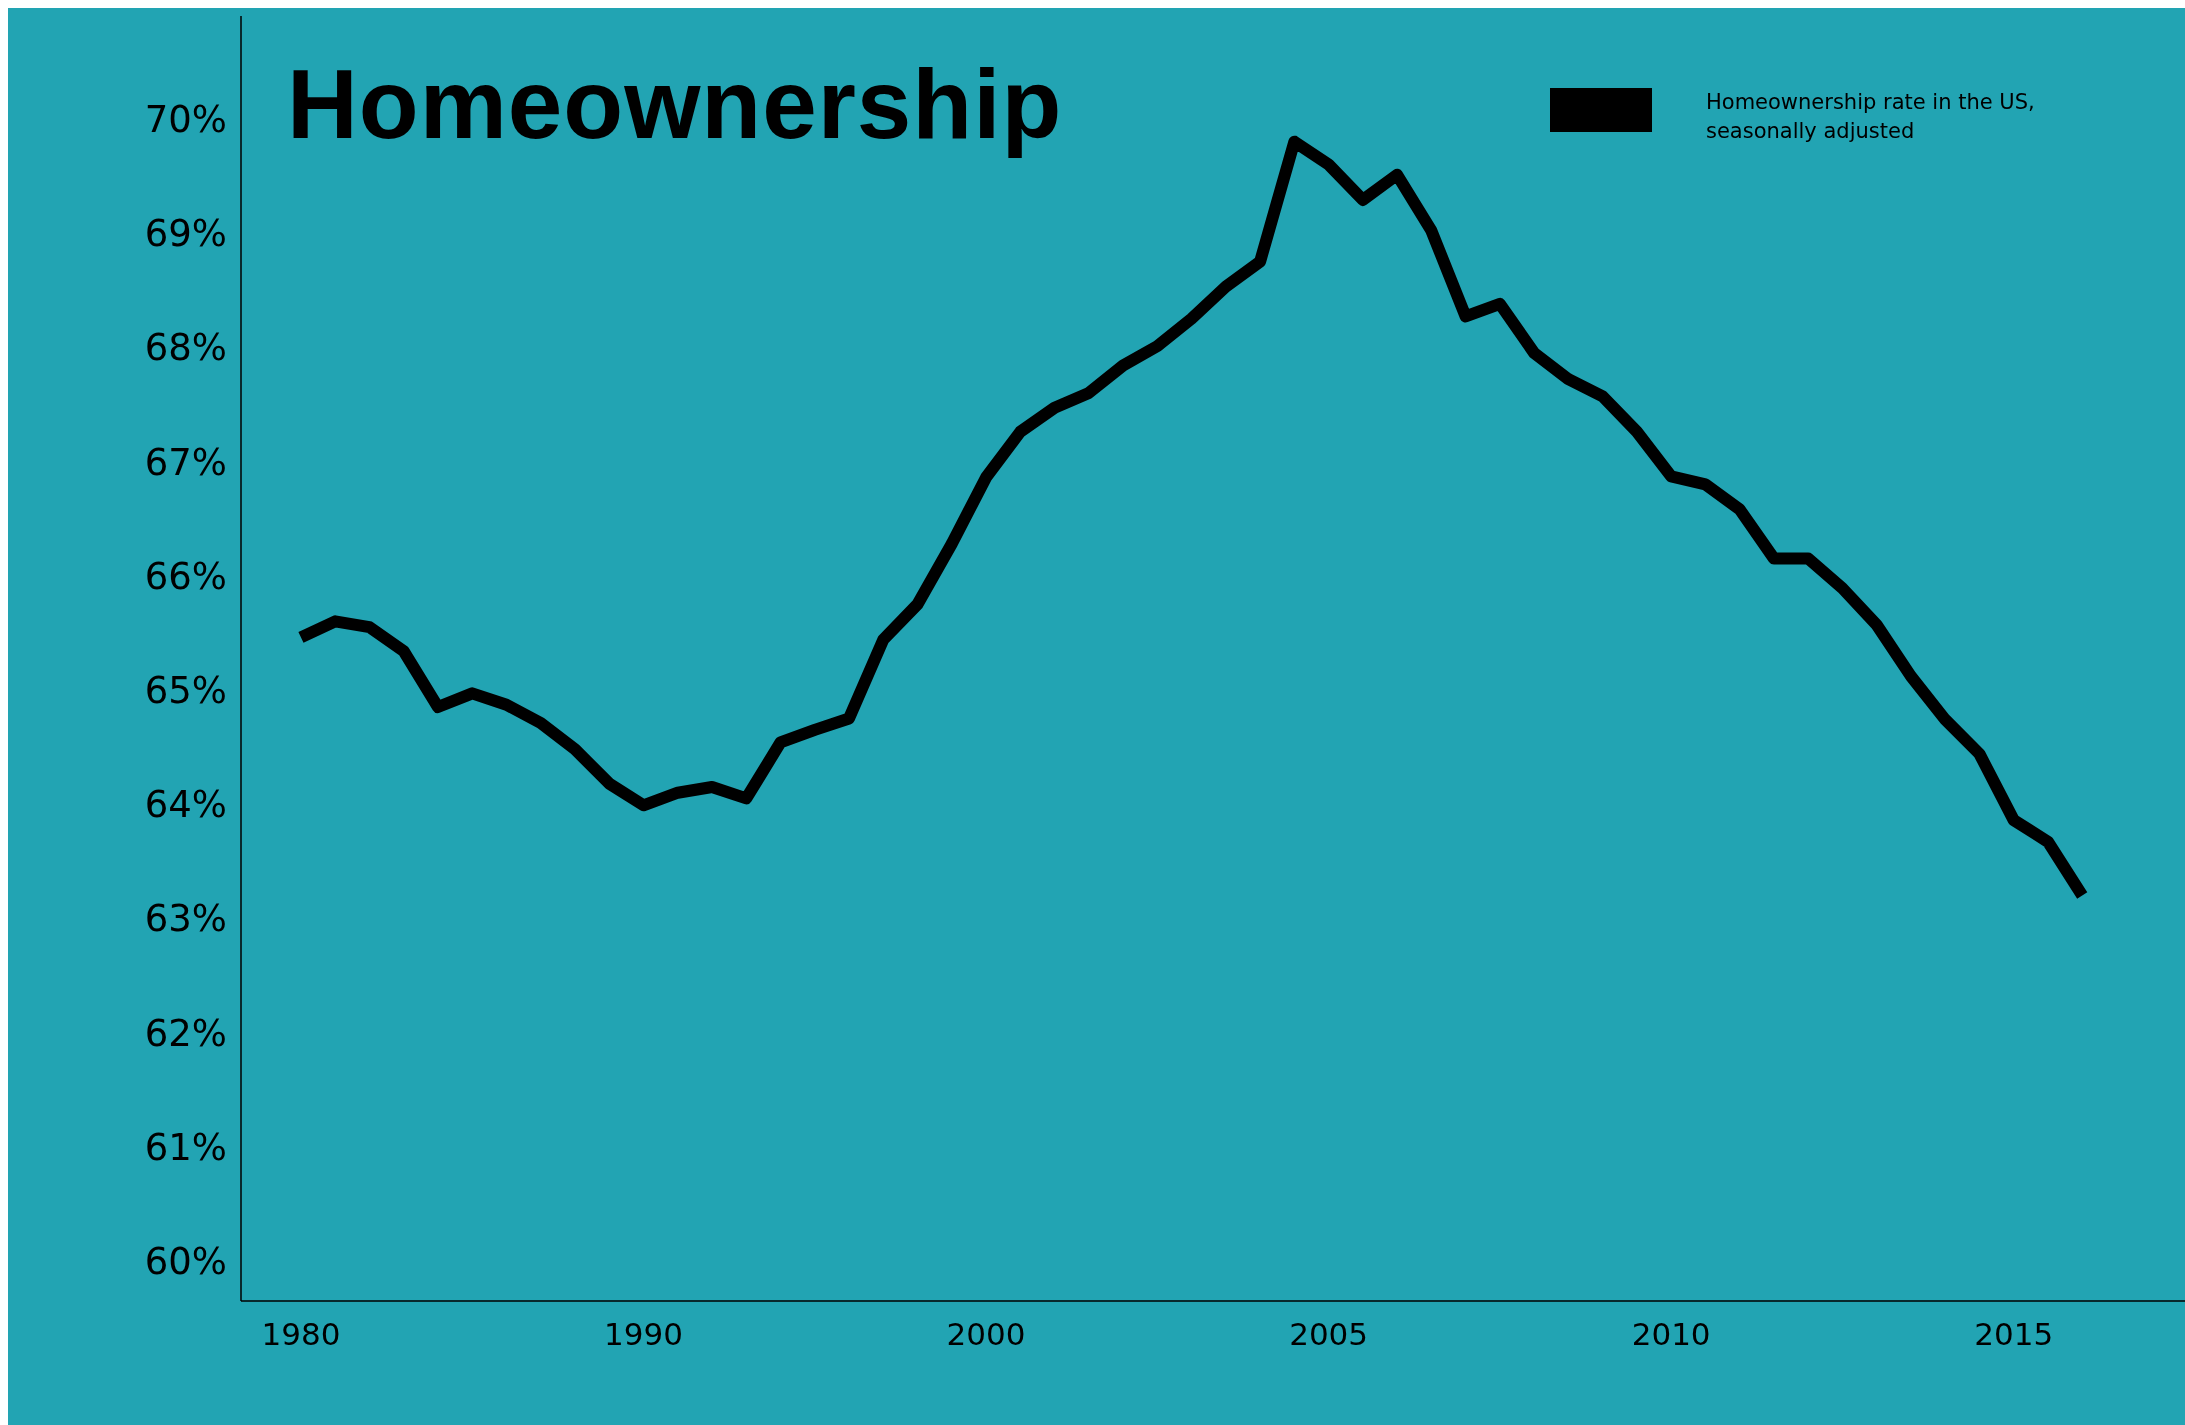  I want to click on y-tick-label: 64%, so click(185, 805).